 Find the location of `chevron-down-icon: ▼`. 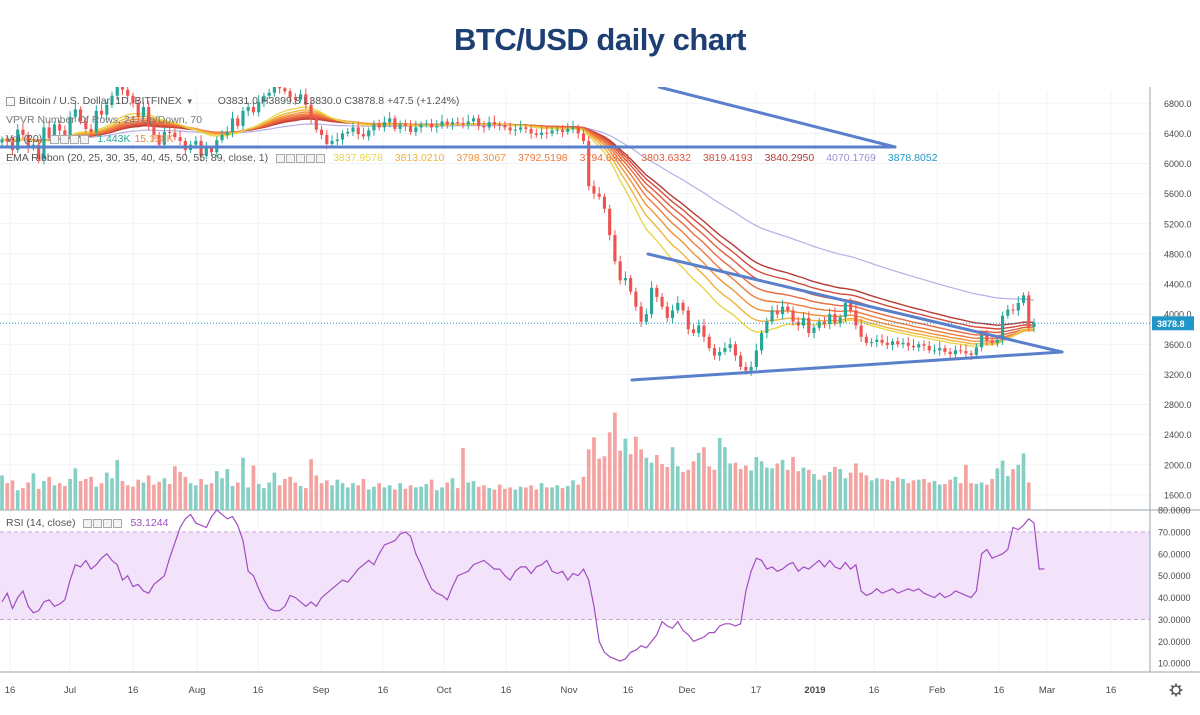

chevron-down-icon: ▼ is located at coordinates (189, 101).